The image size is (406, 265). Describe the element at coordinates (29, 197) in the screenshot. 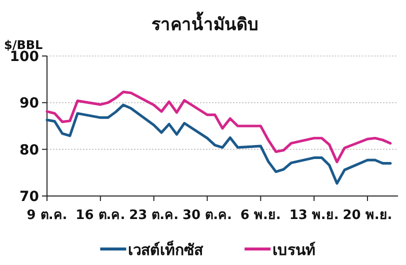

I see `ytick: 70` at that location.